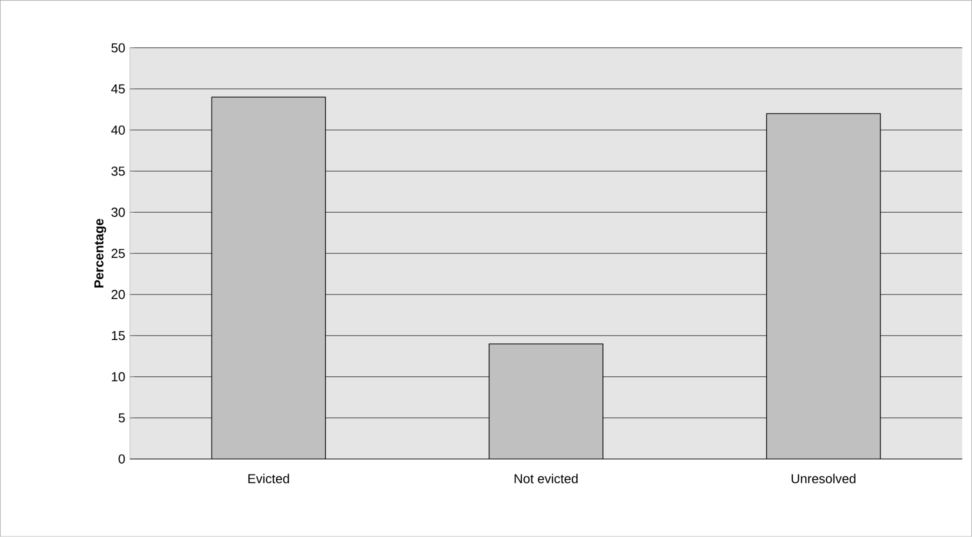 The image size is (972, 537). What do you see at coordinates (100, 253) in the screenshot?
I see `y-axis-title: Percentage` at bounding box center [100, 253].